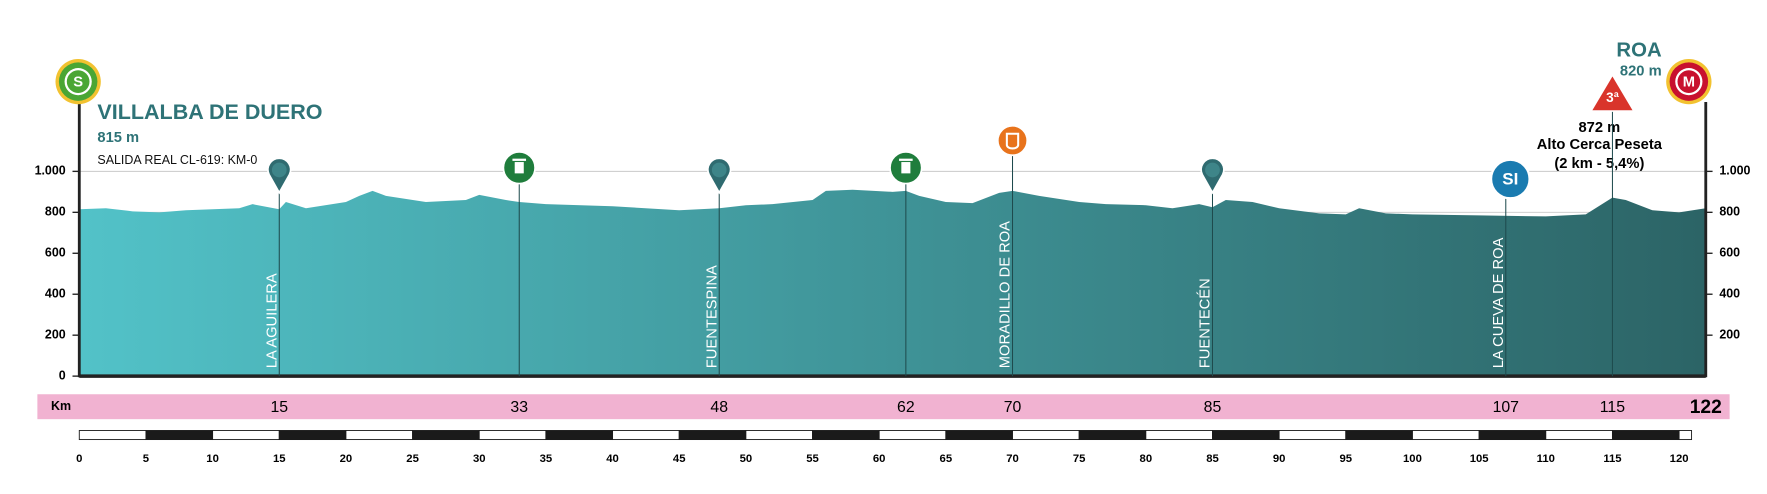  I want to click on finish-name: ROA, so click(1639, 50).